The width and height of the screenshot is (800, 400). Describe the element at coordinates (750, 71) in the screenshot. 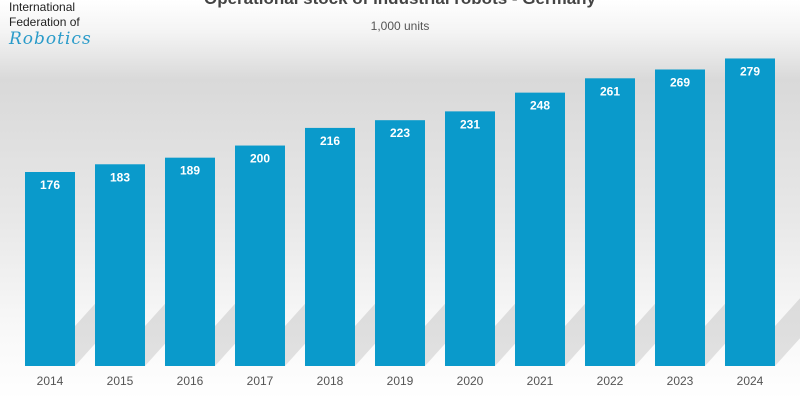

I see `data-label: 279` at that location.